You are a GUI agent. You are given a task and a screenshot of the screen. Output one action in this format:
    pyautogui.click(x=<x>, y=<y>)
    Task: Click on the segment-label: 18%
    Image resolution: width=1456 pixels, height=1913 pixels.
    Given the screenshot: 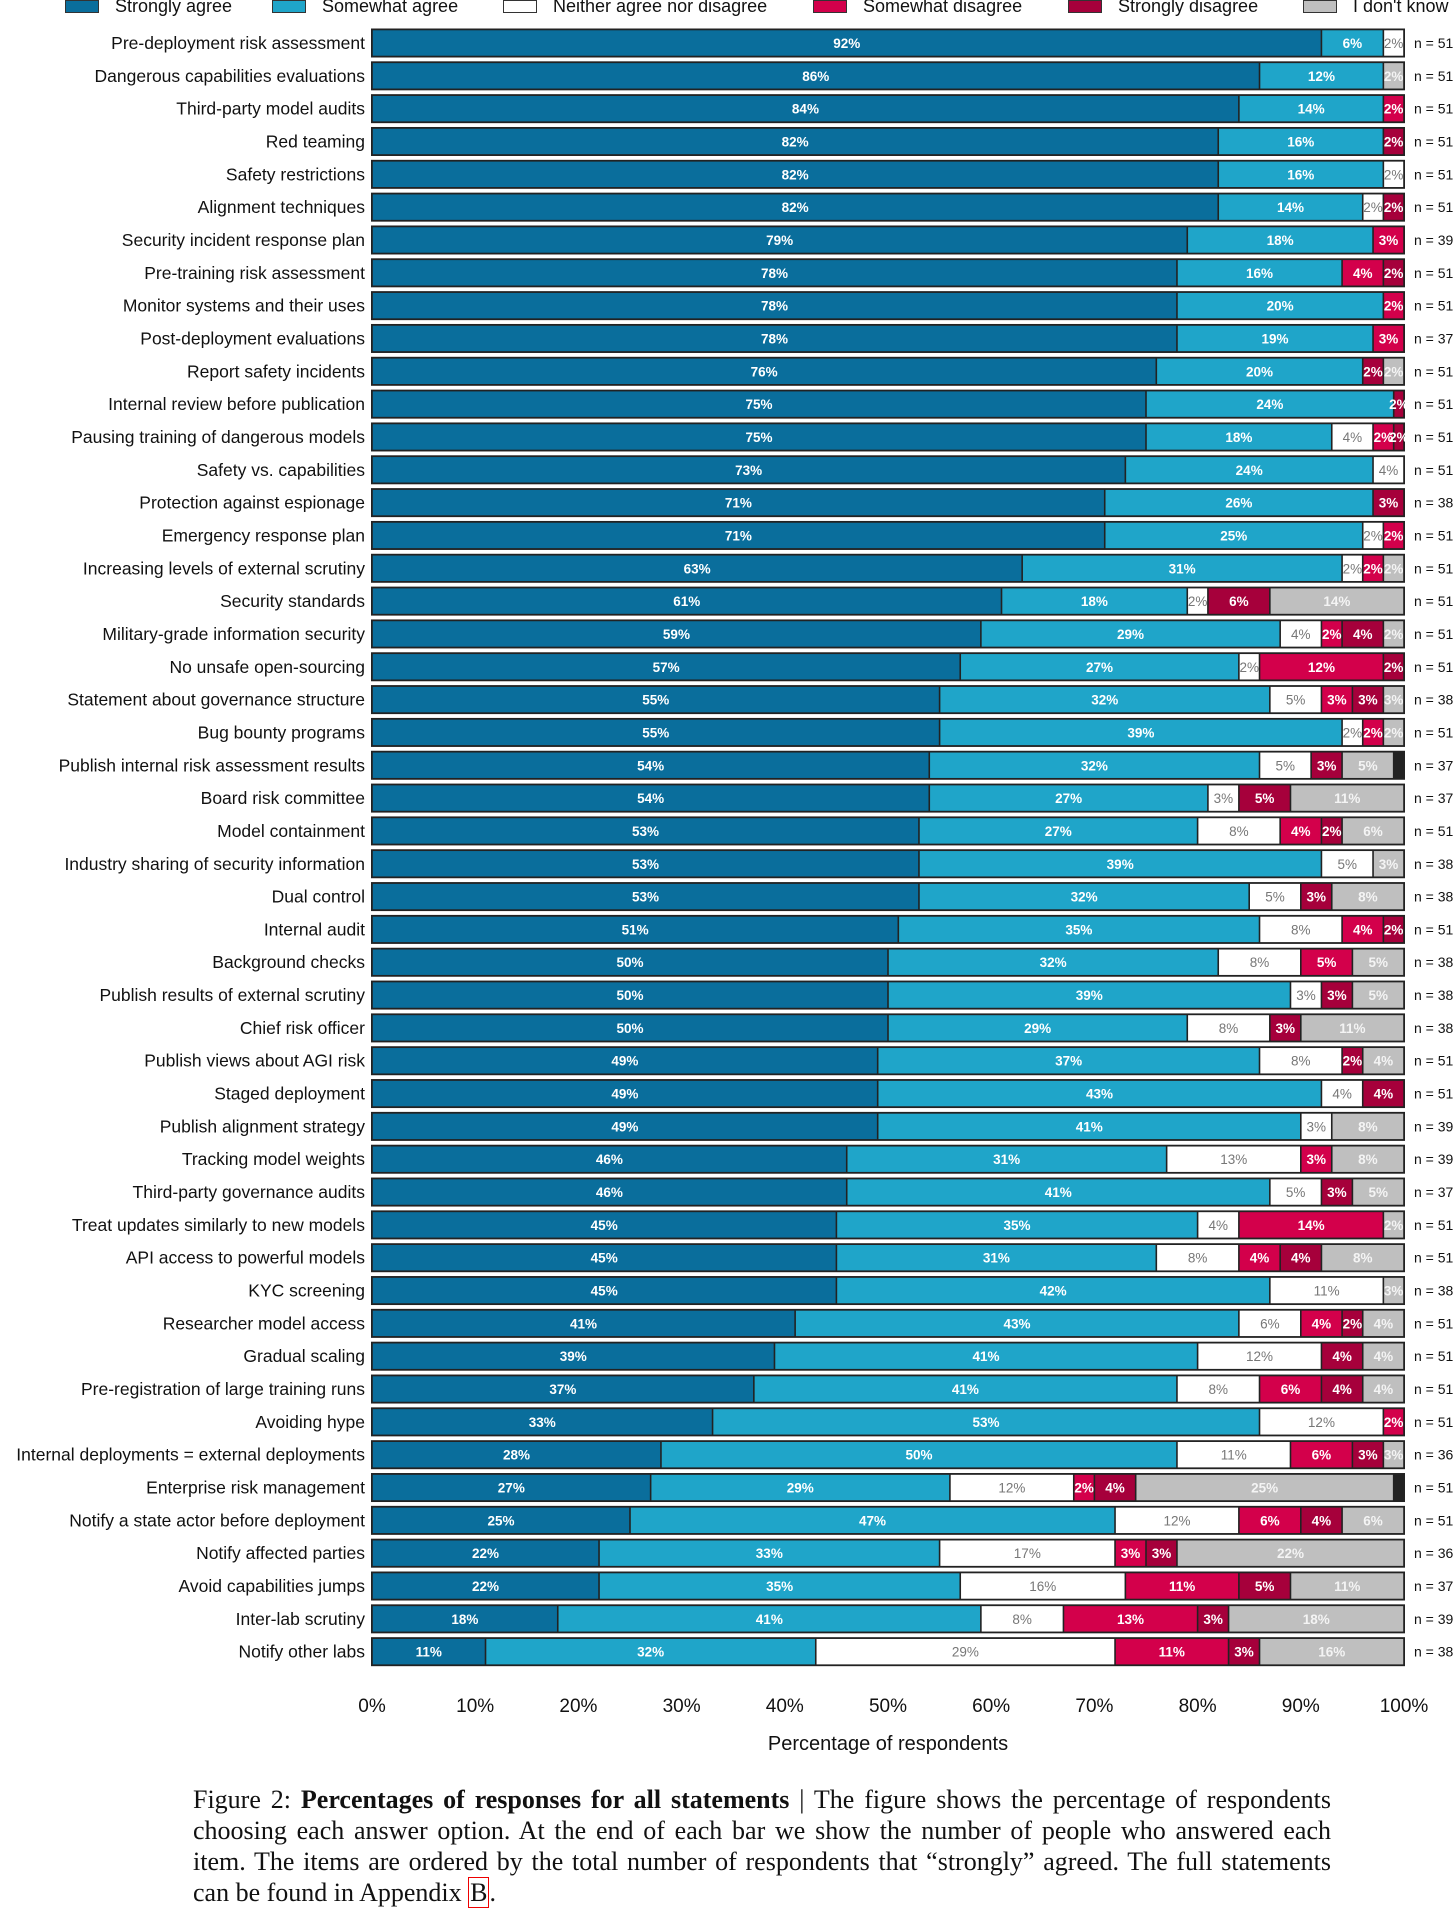 What is the action you would take?
    pyautogui.click(x=1280, y=240)
    